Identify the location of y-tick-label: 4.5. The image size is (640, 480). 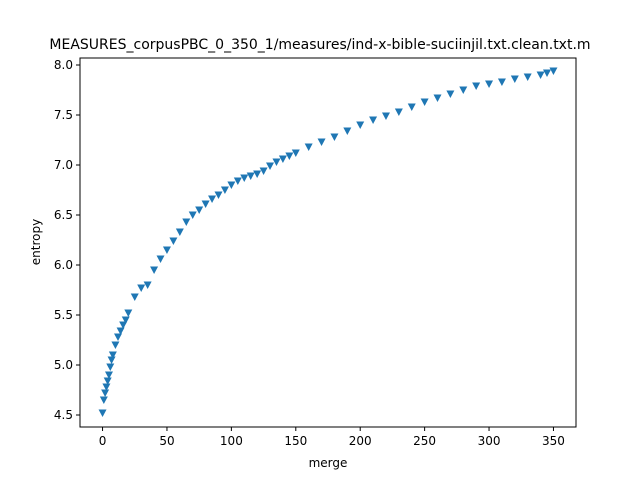
(63, 415).